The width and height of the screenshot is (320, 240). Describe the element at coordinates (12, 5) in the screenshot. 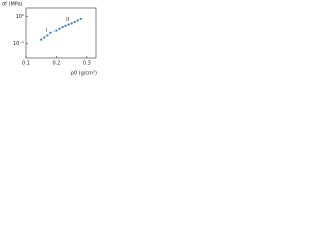

I see `y-axis-title: σf (MPa)` at that location.